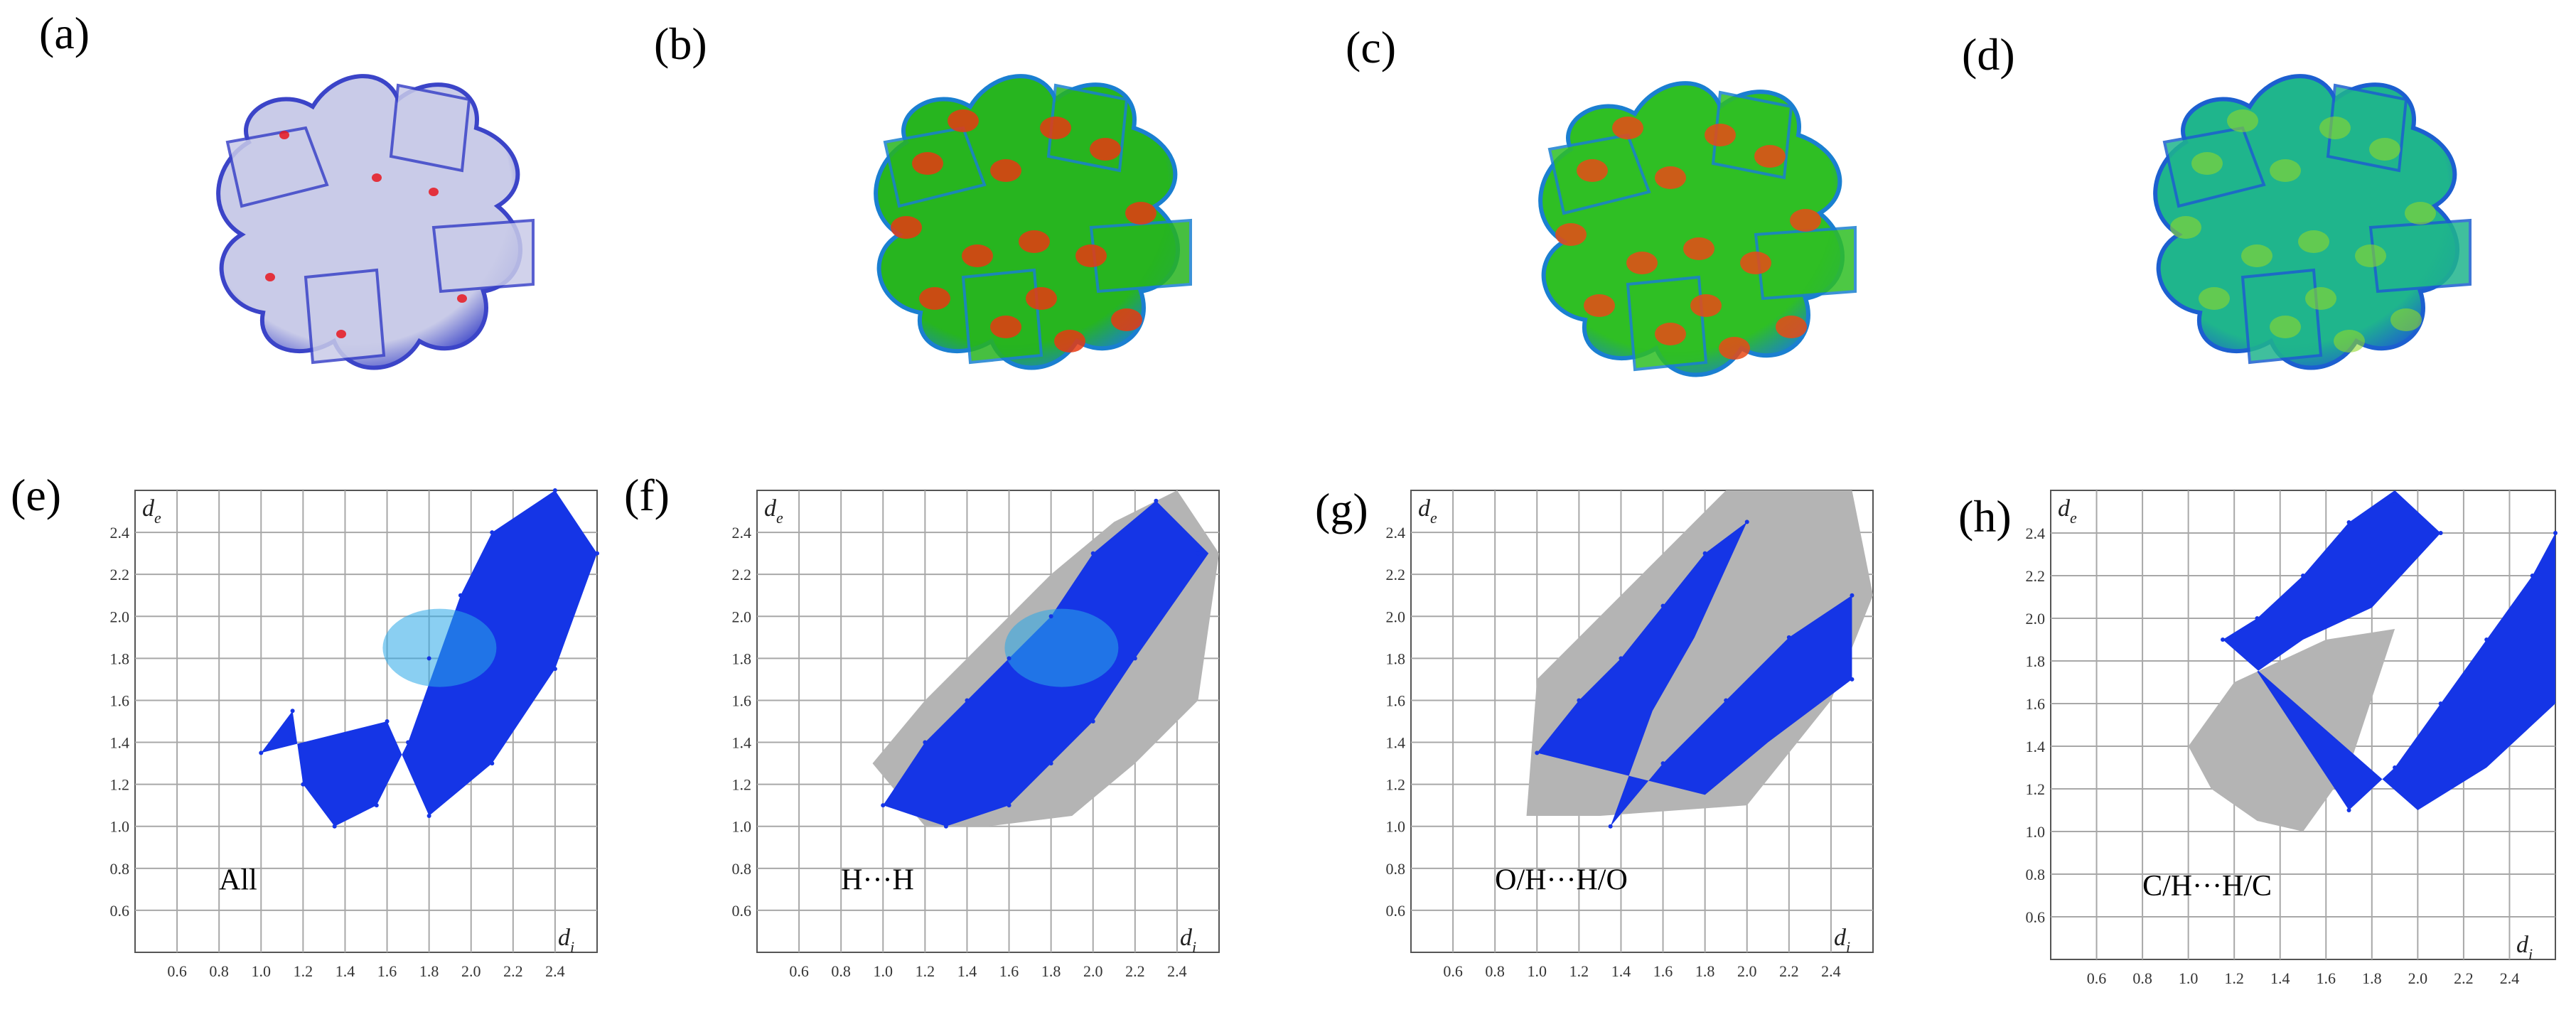  Describe the element at coordinates (2207, 886) in the screenshot. I see `contact-annotation: C/H···H/C` at that location.